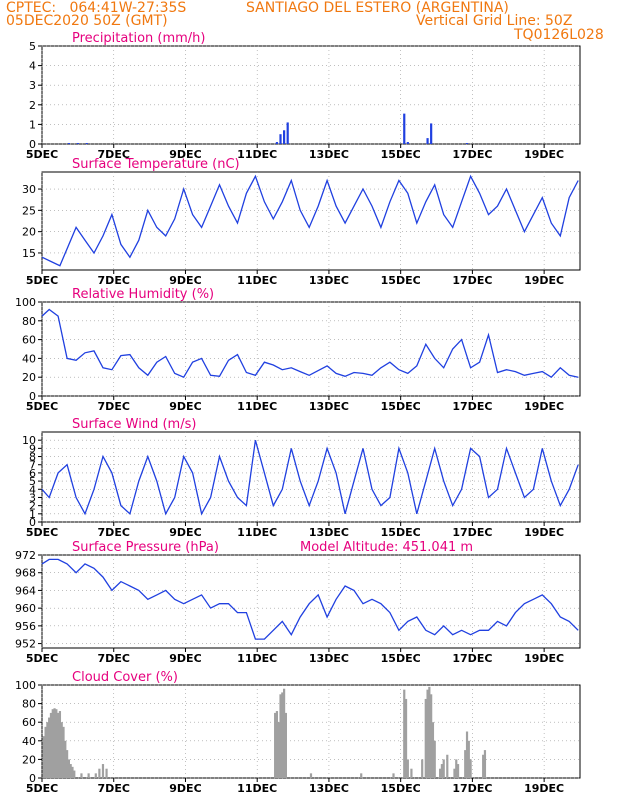  What do you see at coordinates (559, 35) in the screenshot?
I see `header-model-id: TQ0126L028` at bounding box center [559, 35].